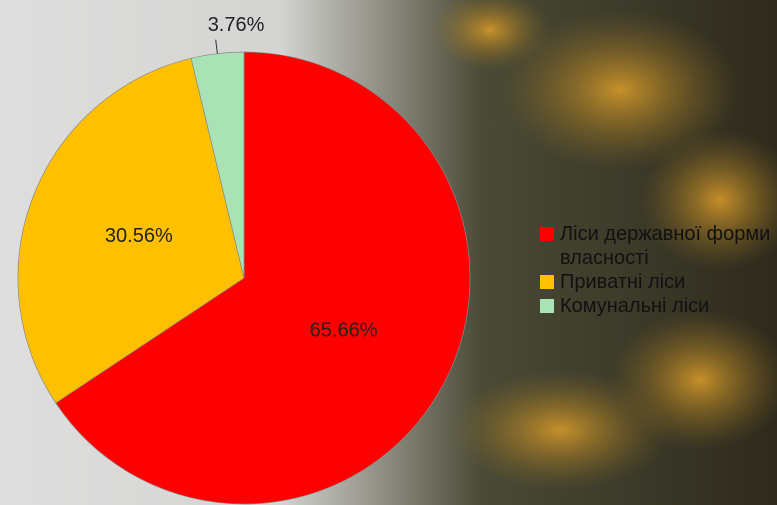 The height and width of the screenshot is (505, 777). I want to click on data-label: 3.76%, so click(236, 25).